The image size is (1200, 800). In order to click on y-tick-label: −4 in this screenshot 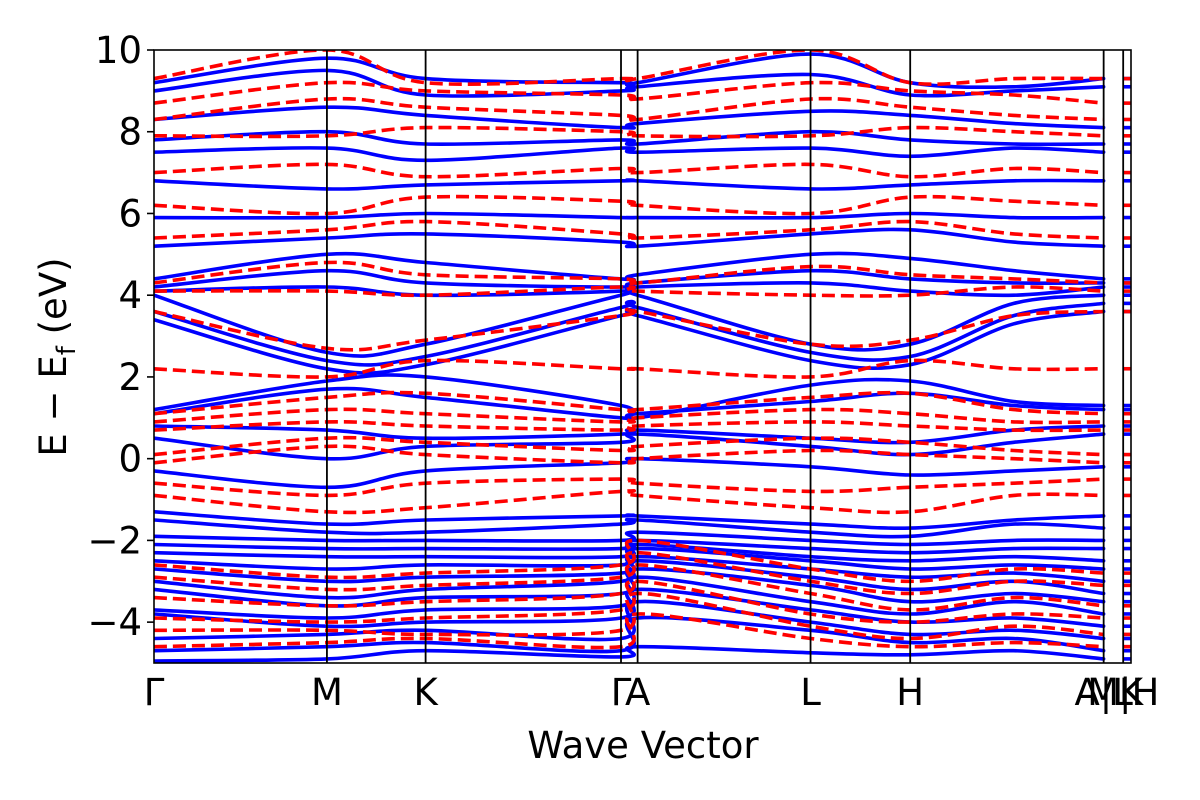, I will do `click(114, 622)`.